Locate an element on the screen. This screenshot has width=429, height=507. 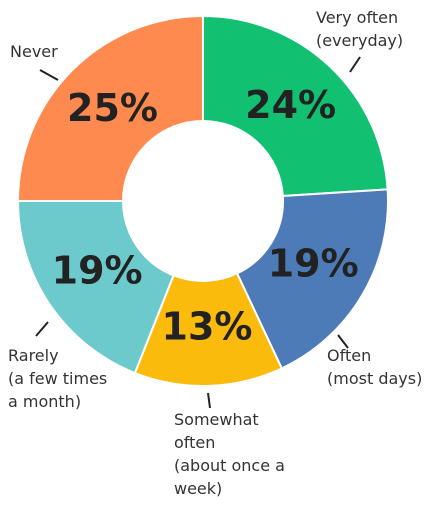
category-label: Never is located at coordinates (34, 51).